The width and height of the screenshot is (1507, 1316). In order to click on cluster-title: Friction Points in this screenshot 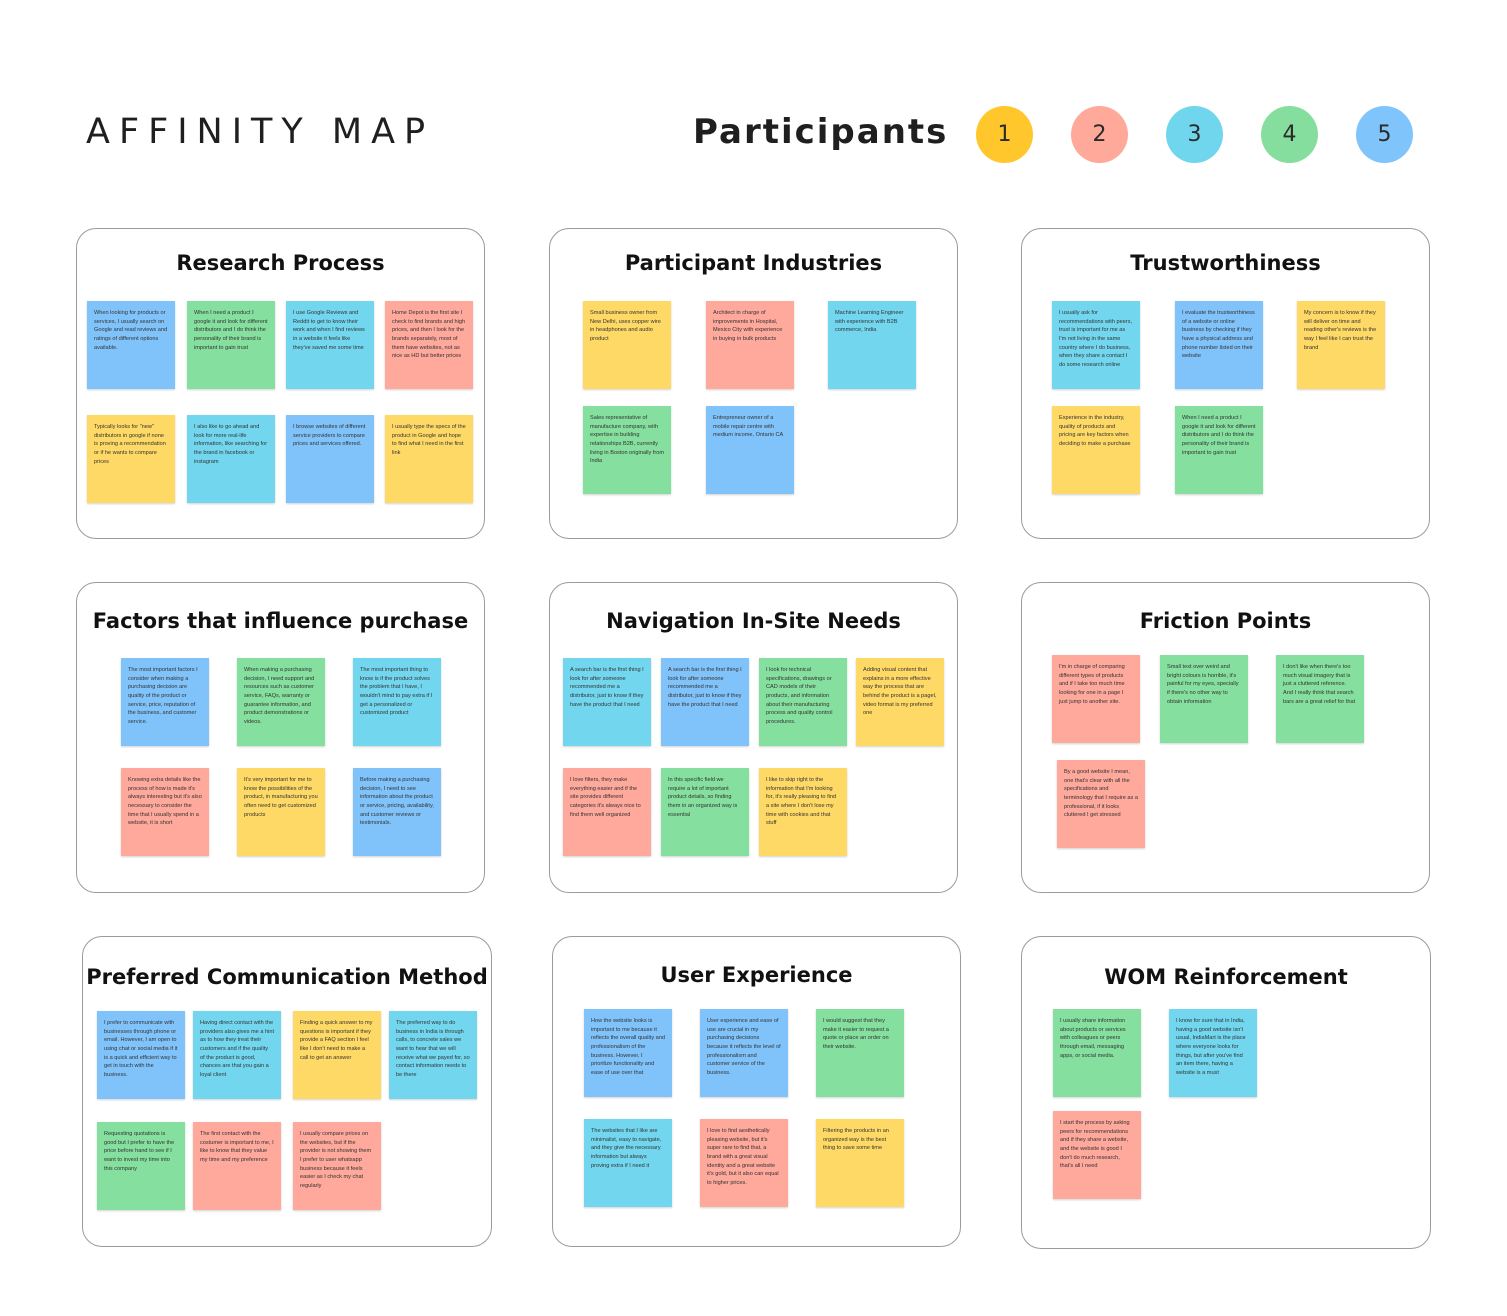, I will do `click(1225, 621)`.